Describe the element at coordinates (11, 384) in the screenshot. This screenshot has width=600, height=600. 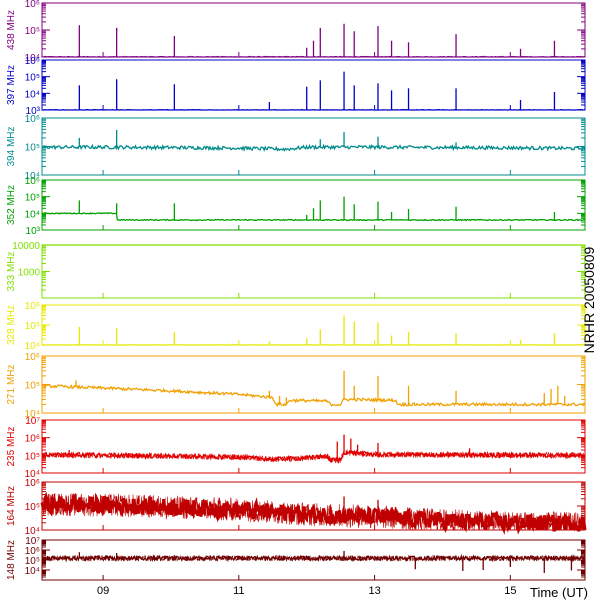
I see `panel-label: 271 MHz` at that location.